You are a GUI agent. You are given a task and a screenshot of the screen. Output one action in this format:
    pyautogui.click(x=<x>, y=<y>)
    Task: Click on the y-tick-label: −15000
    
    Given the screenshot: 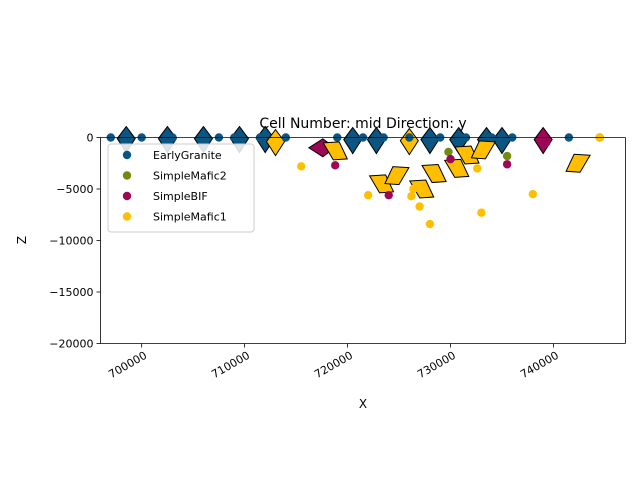 What is the action you would take?
    pyautogui.click(x=71, y=292)
    